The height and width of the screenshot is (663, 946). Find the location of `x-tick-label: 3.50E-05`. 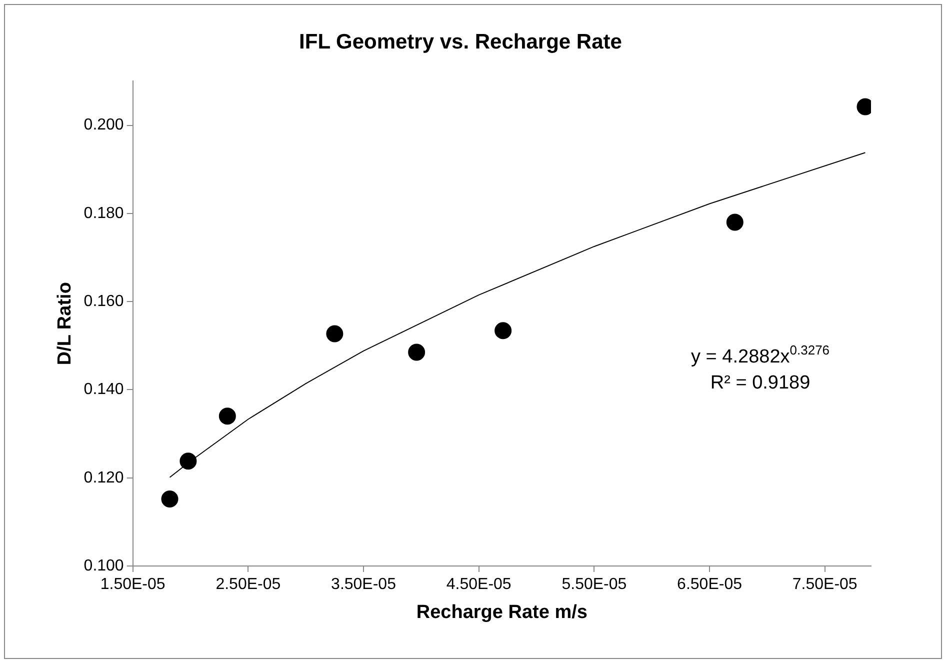

x-tick-label: 3.50E-05 is located at coordinates (363, 585).